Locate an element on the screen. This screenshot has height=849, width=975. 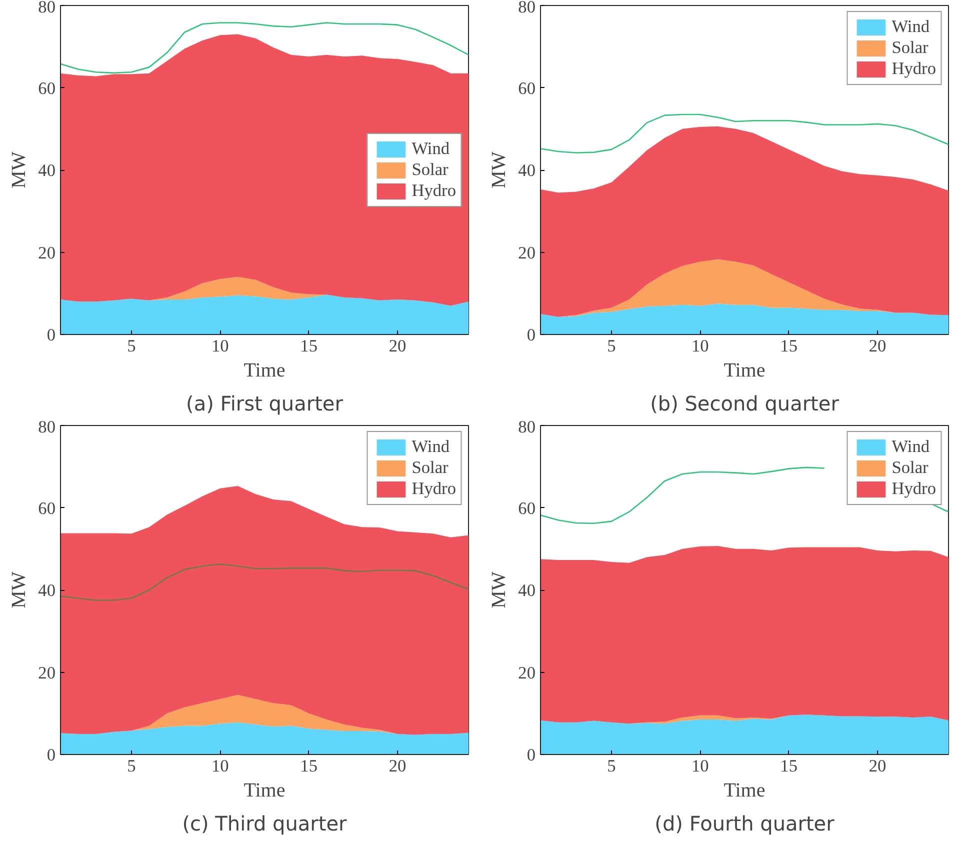
text: (d) Fourth quarter is located at coordinates (745, 824).